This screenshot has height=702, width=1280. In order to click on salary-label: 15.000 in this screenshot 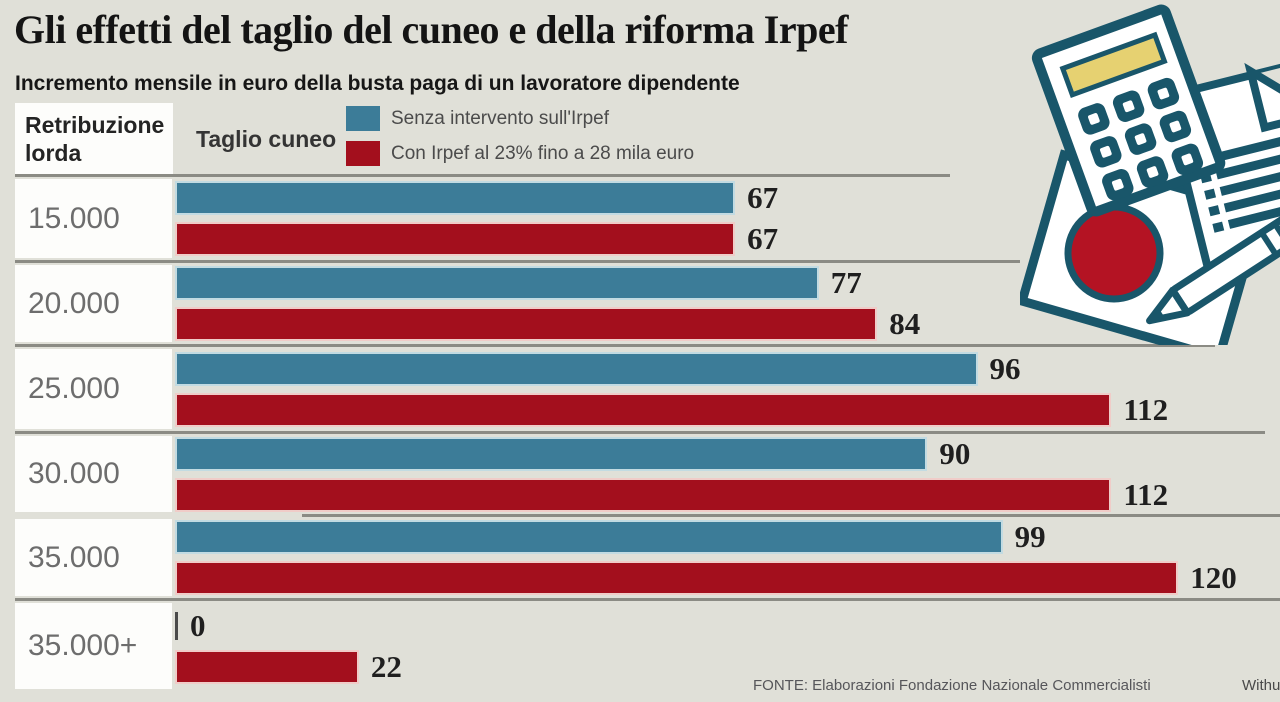, I will do `click(74, 218)`.